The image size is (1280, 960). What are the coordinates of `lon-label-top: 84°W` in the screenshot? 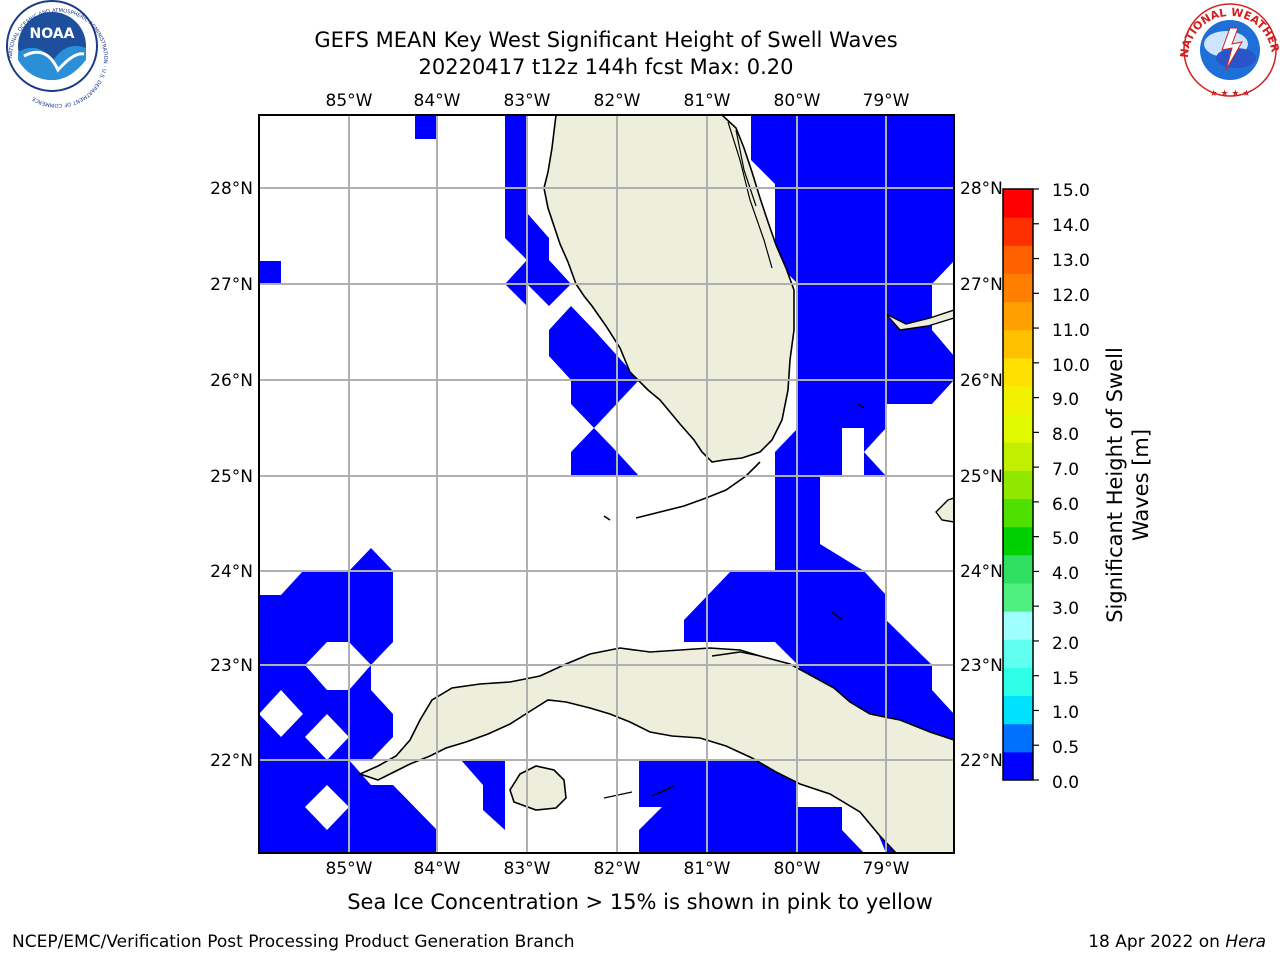 It's located at (437, 101).